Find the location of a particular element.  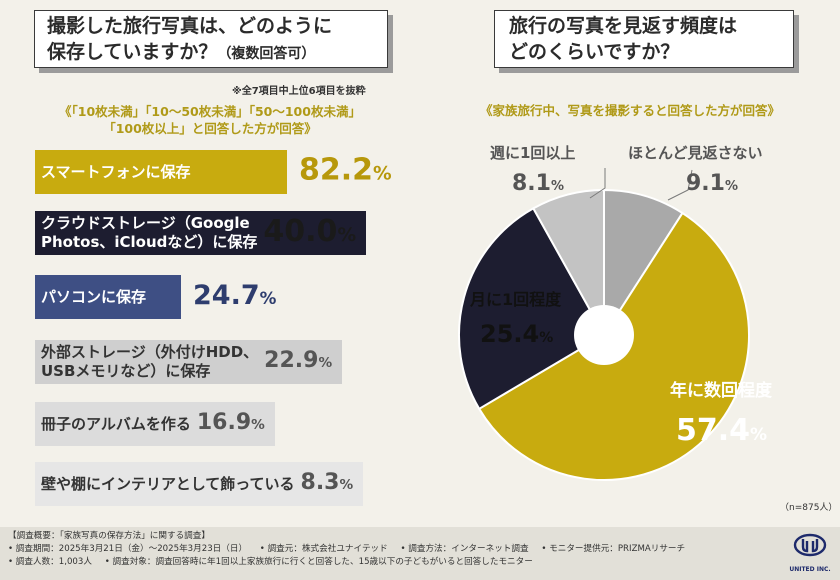

question-box-storage: 撮影した旅行写真は、どのように 保存していますか？（複数回答可） is located at coordinates (211, 39).